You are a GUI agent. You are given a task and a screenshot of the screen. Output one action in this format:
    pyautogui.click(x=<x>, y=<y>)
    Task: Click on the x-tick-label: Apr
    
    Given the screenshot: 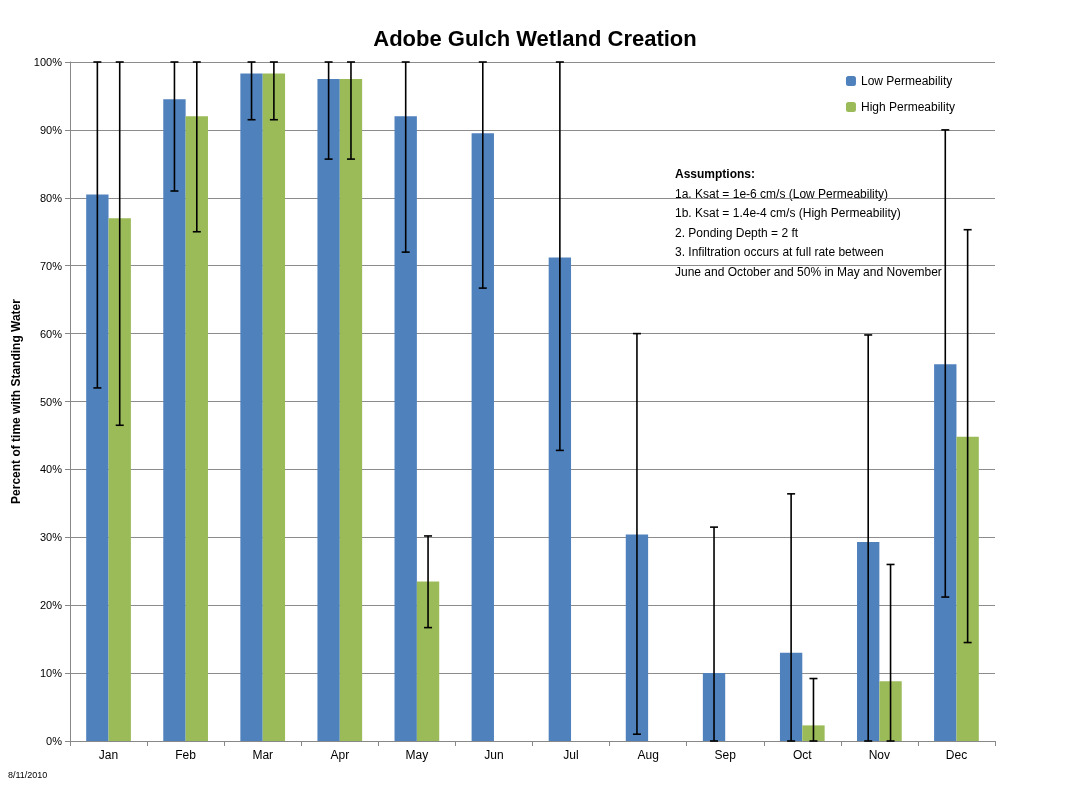 What is the action you would take?
    pyautogui.click(x=340, y=755)
    